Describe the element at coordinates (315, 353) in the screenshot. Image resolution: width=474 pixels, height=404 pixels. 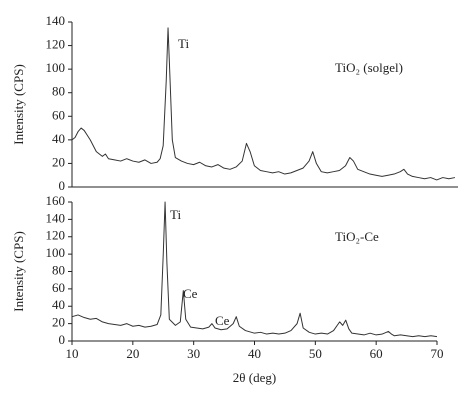
I see `x-tick-label: 50` at that location.